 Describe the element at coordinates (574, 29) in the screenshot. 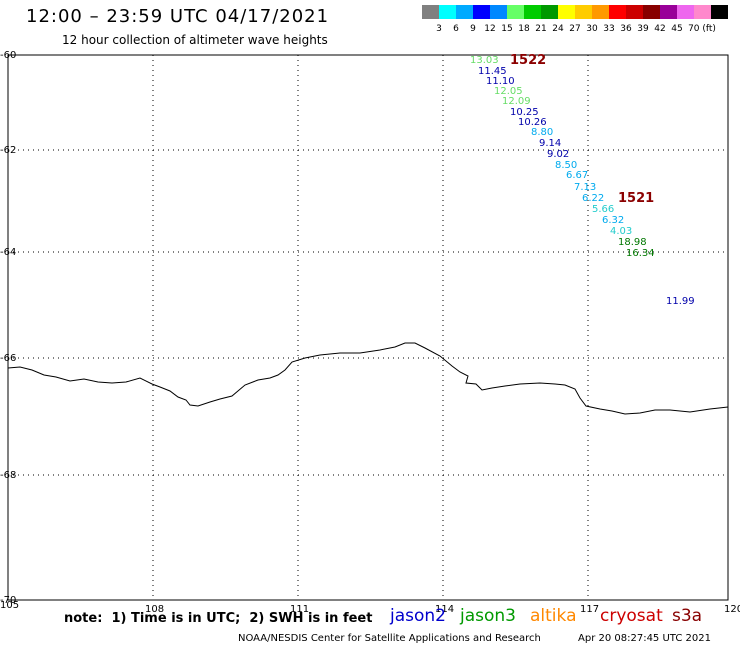

I see `color-scale-tick-label: 27` at that location.